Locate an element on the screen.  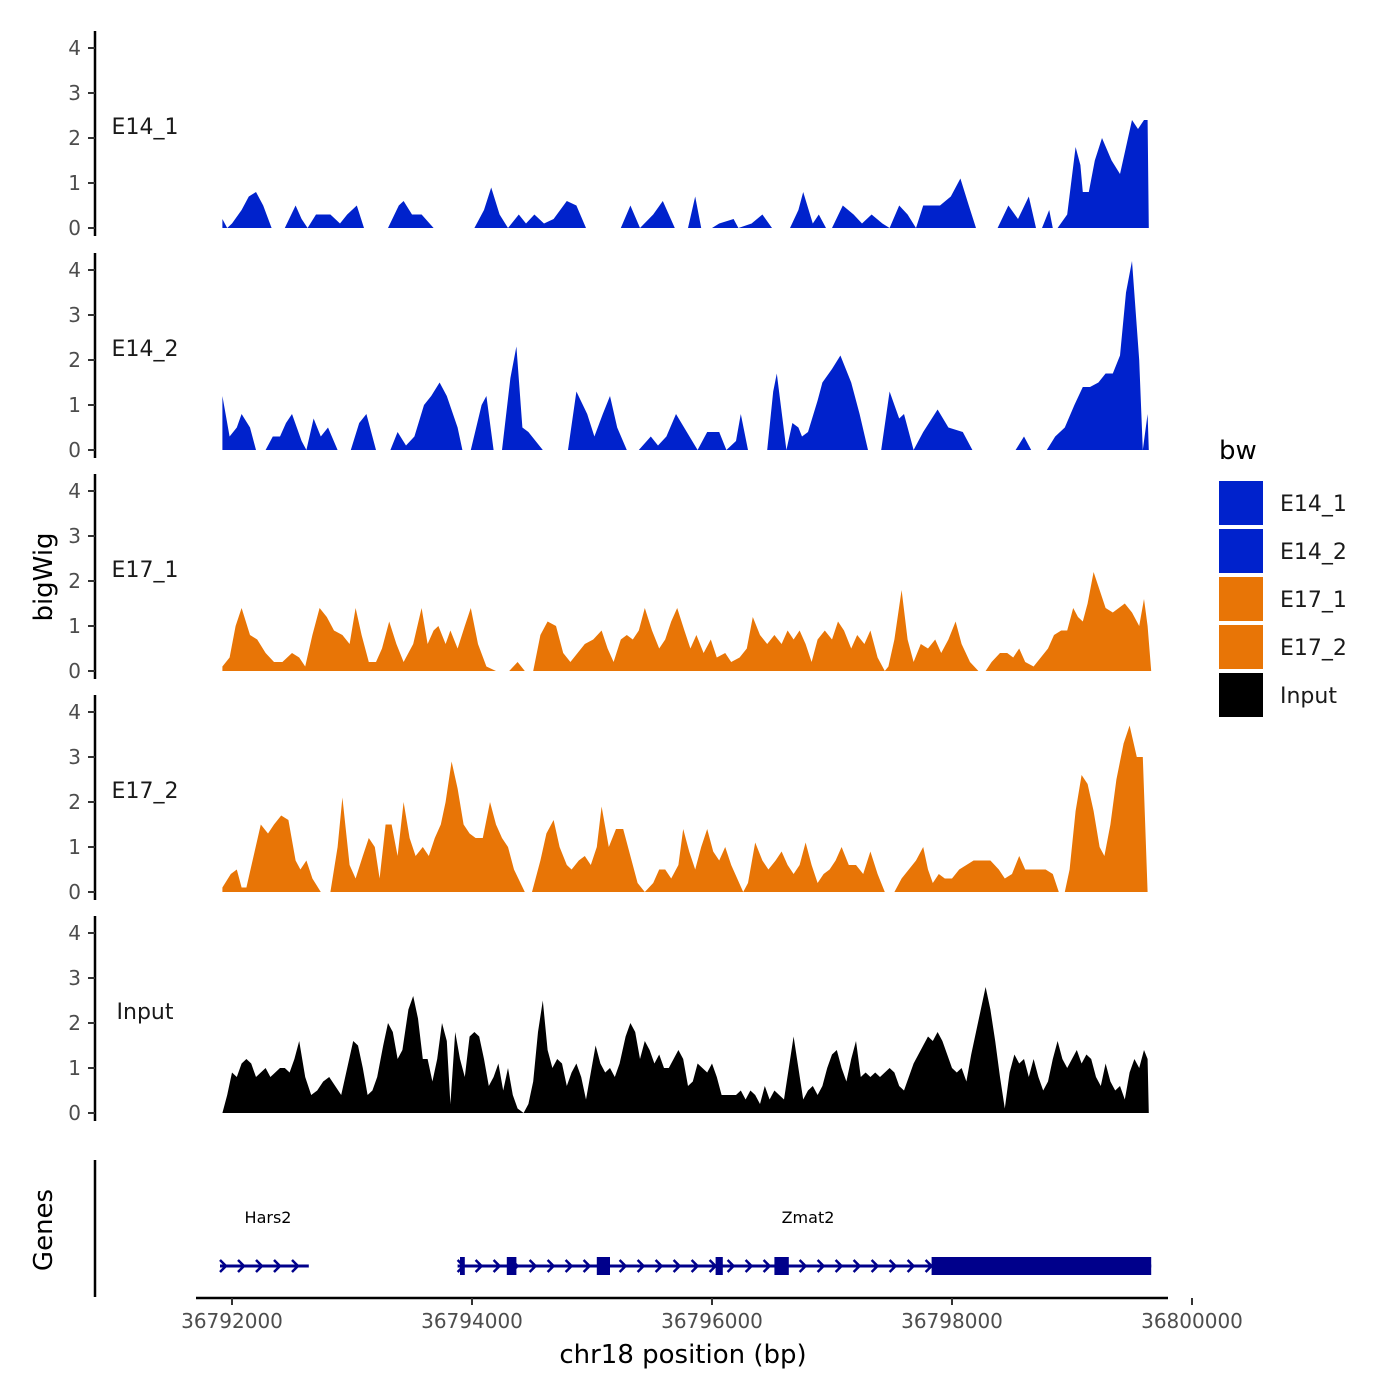
track-e14-1: 0 1 2 3 4 E14_1 is located at coordinates (608, 135).